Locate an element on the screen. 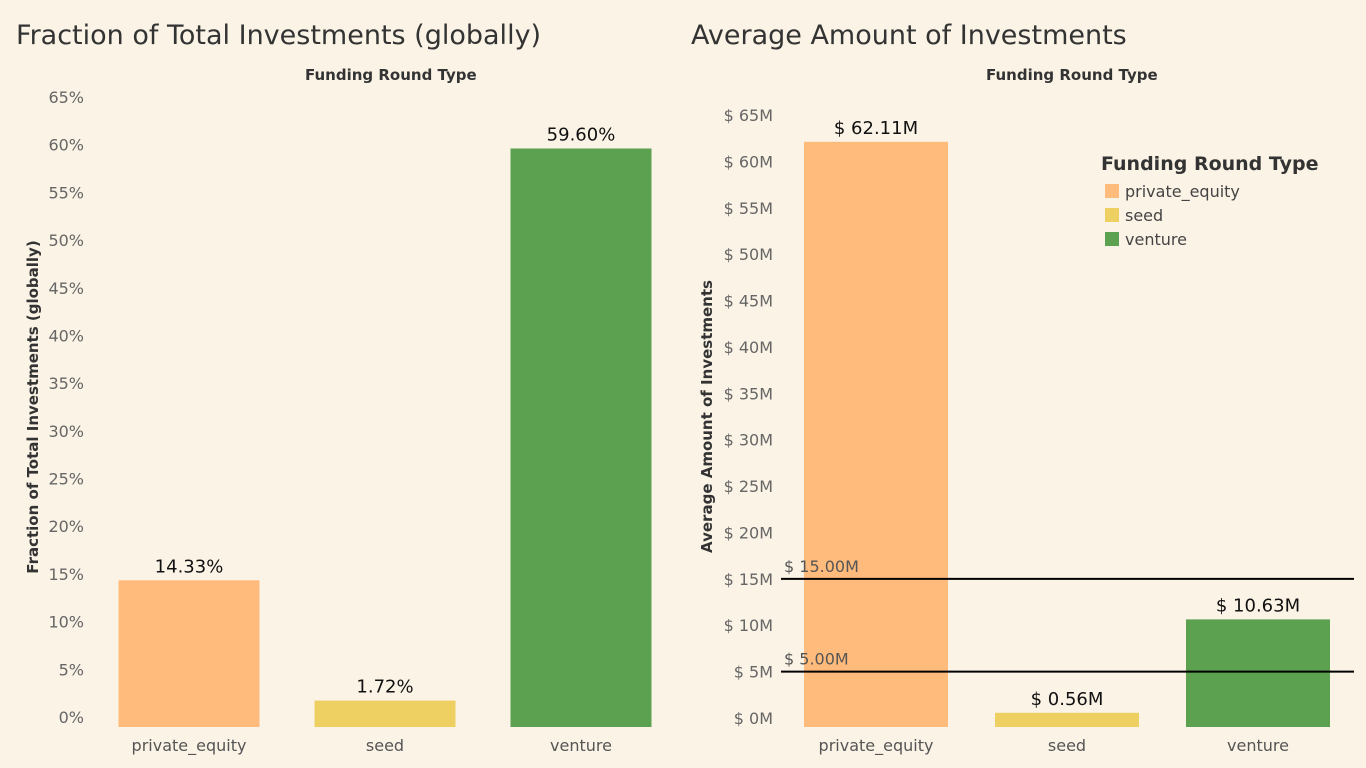  right-chart-title: Average Amount of Investments is located at coordinates (909, 35).